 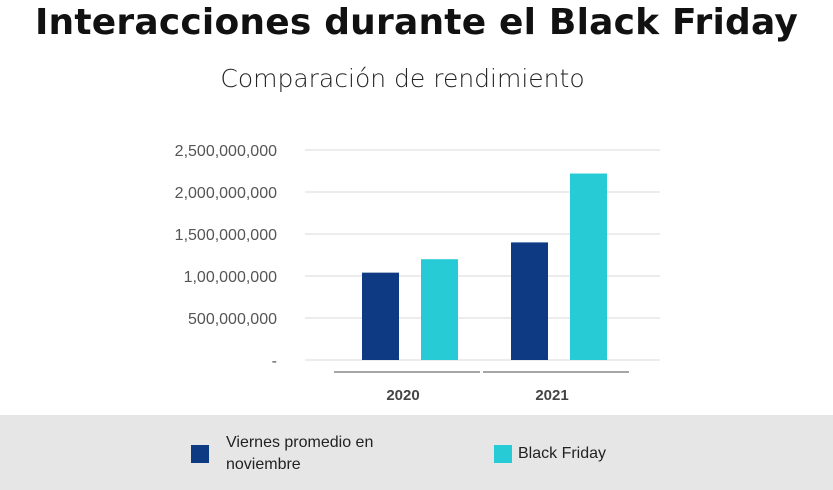 What do you see at coordinates (300, 453) in the screenshot?
I see `legend-label-series1: Viernes promedio en noviembre` at bounding box center [300, 453].